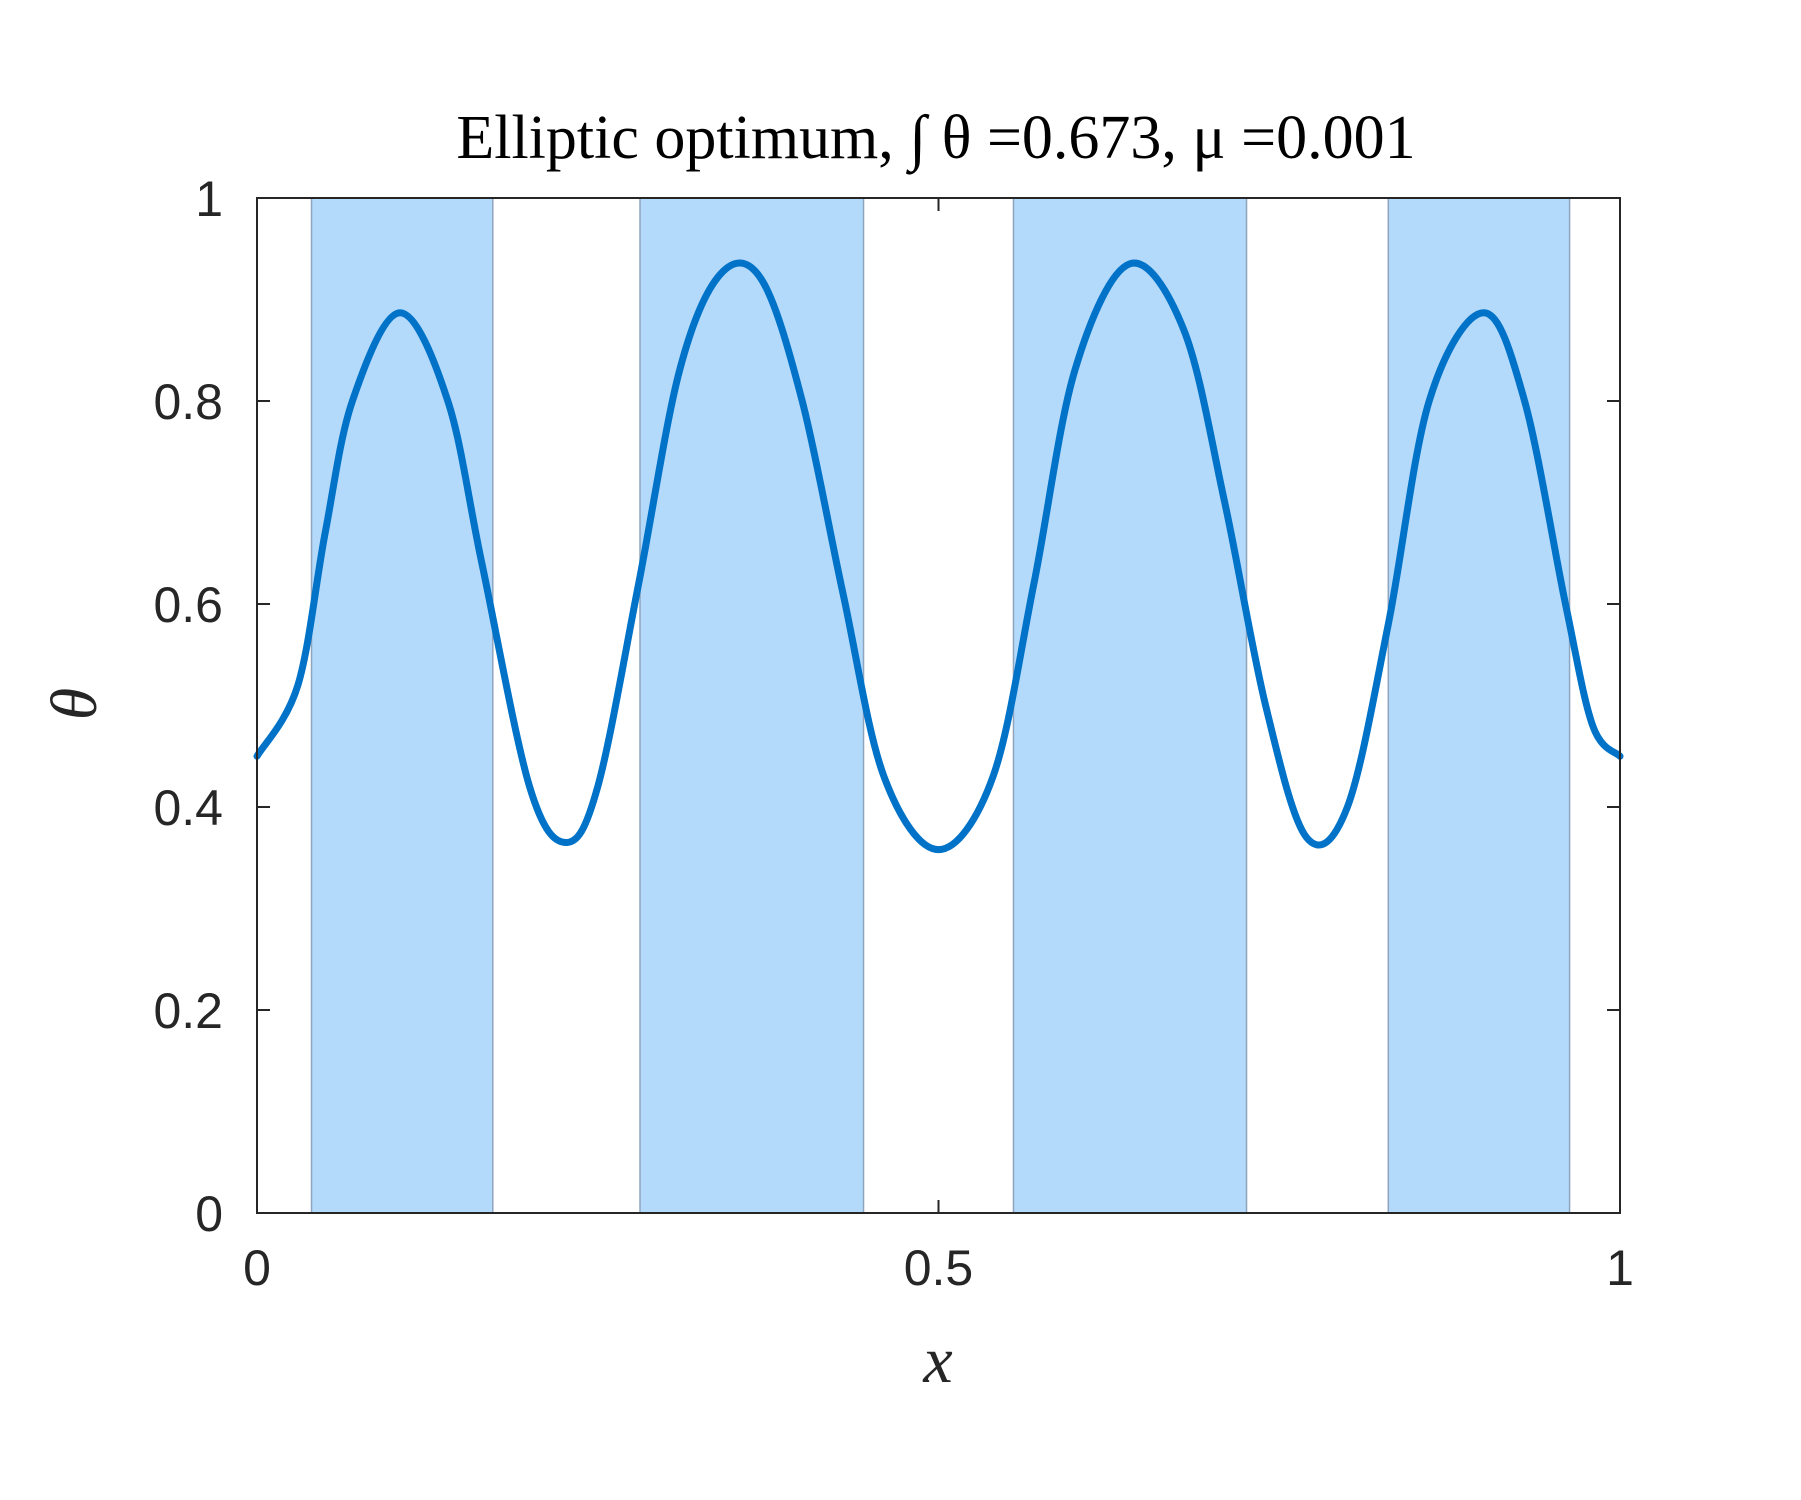 This screenshot has height=1500, width=1801. Describe the element at coordinates (209, 199) in the screenshot. I see `y-tick-label: 1` at that location.